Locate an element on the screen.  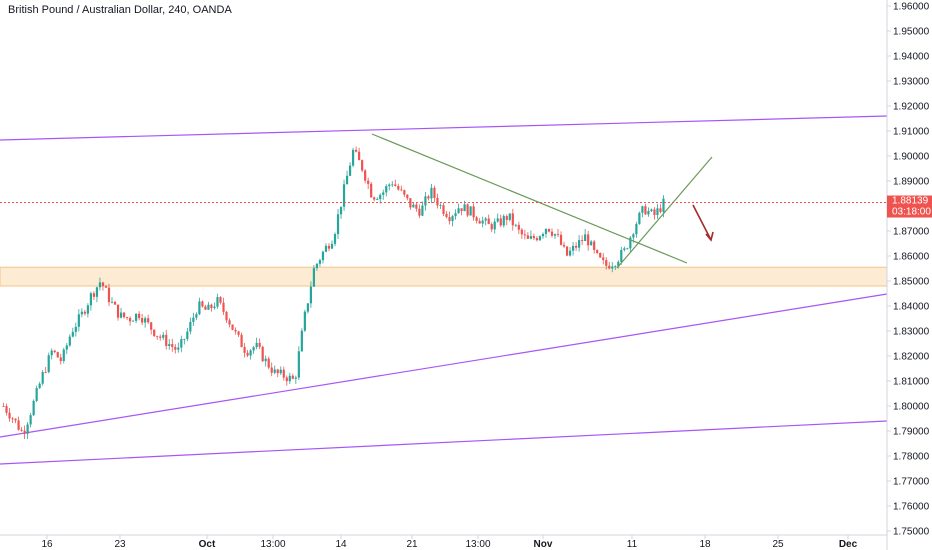
x-tick-label: 18 is located at coordinates (705, 544).